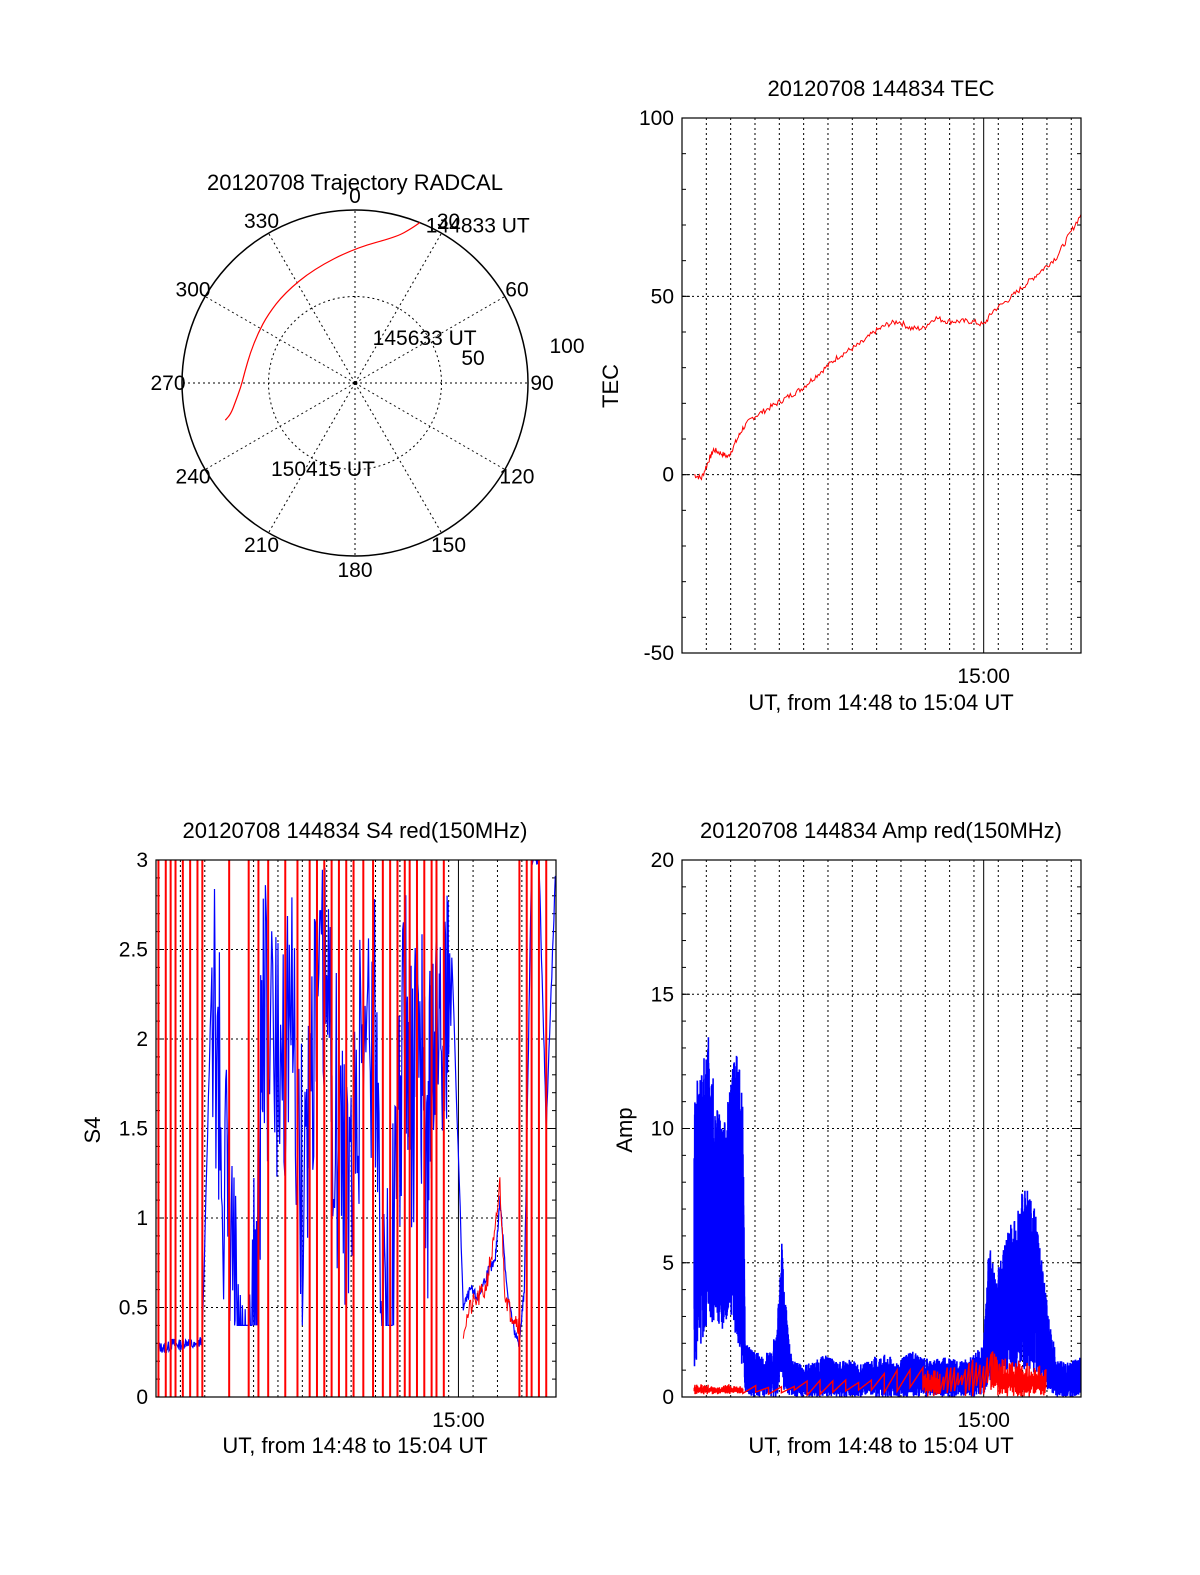 The width and height of the screenshot is (1200, 1575). What do you see at coordinates (659, 653) in the screenshot?
I see `tec-ytick-label-0: -50` at bounding box center [659, 653].